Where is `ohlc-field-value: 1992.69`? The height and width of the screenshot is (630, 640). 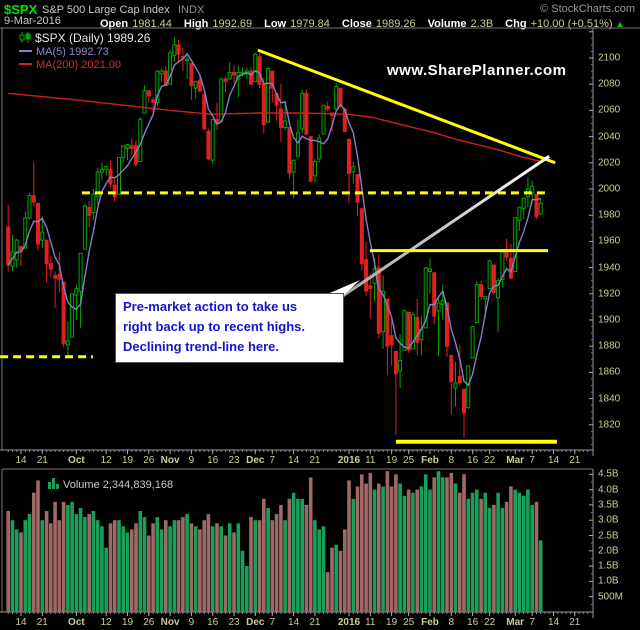
ohlc-field-value: 1992.69 is located at coordinates (232, 24).